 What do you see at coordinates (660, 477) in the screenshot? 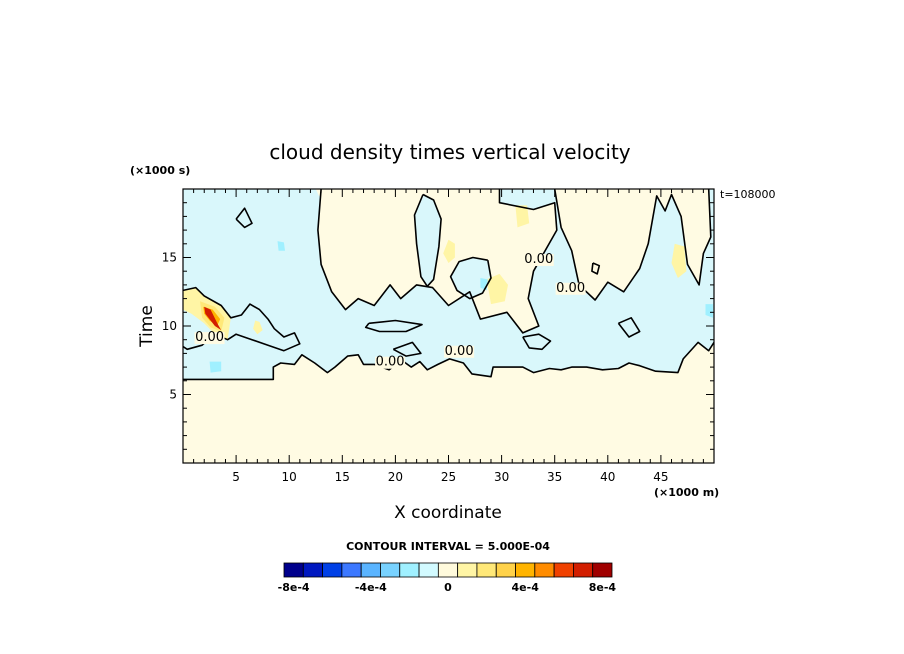
I see `x-tick-label-45: 45` at bounding box center [660, 477].